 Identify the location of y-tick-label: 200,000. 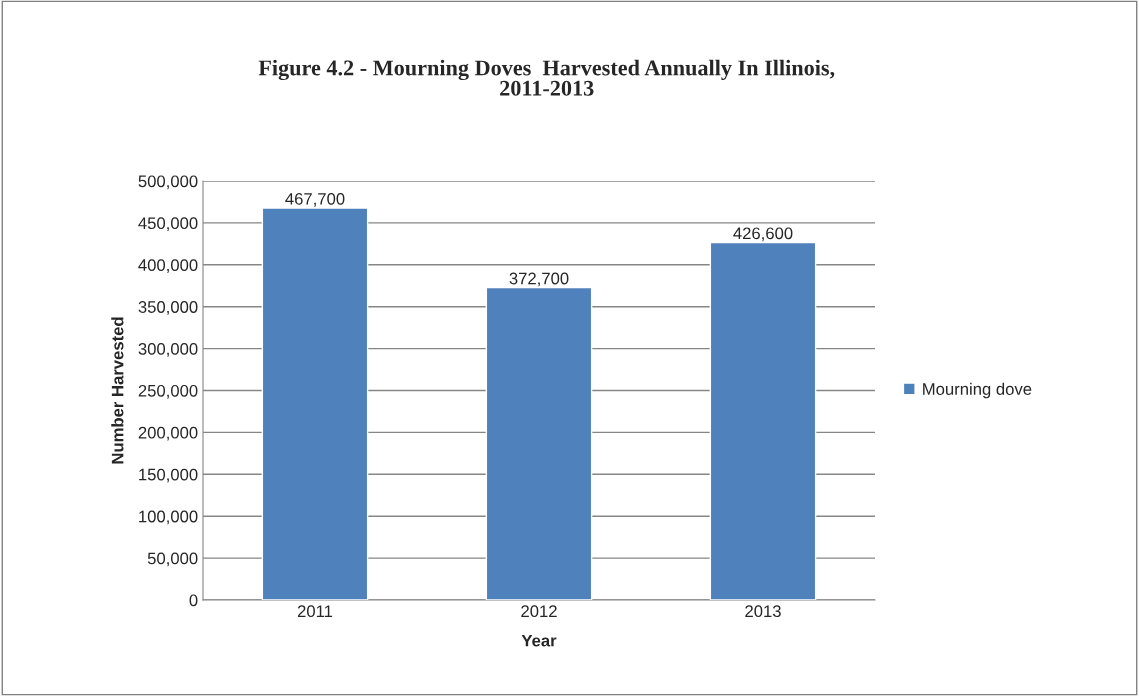
(168, 433).